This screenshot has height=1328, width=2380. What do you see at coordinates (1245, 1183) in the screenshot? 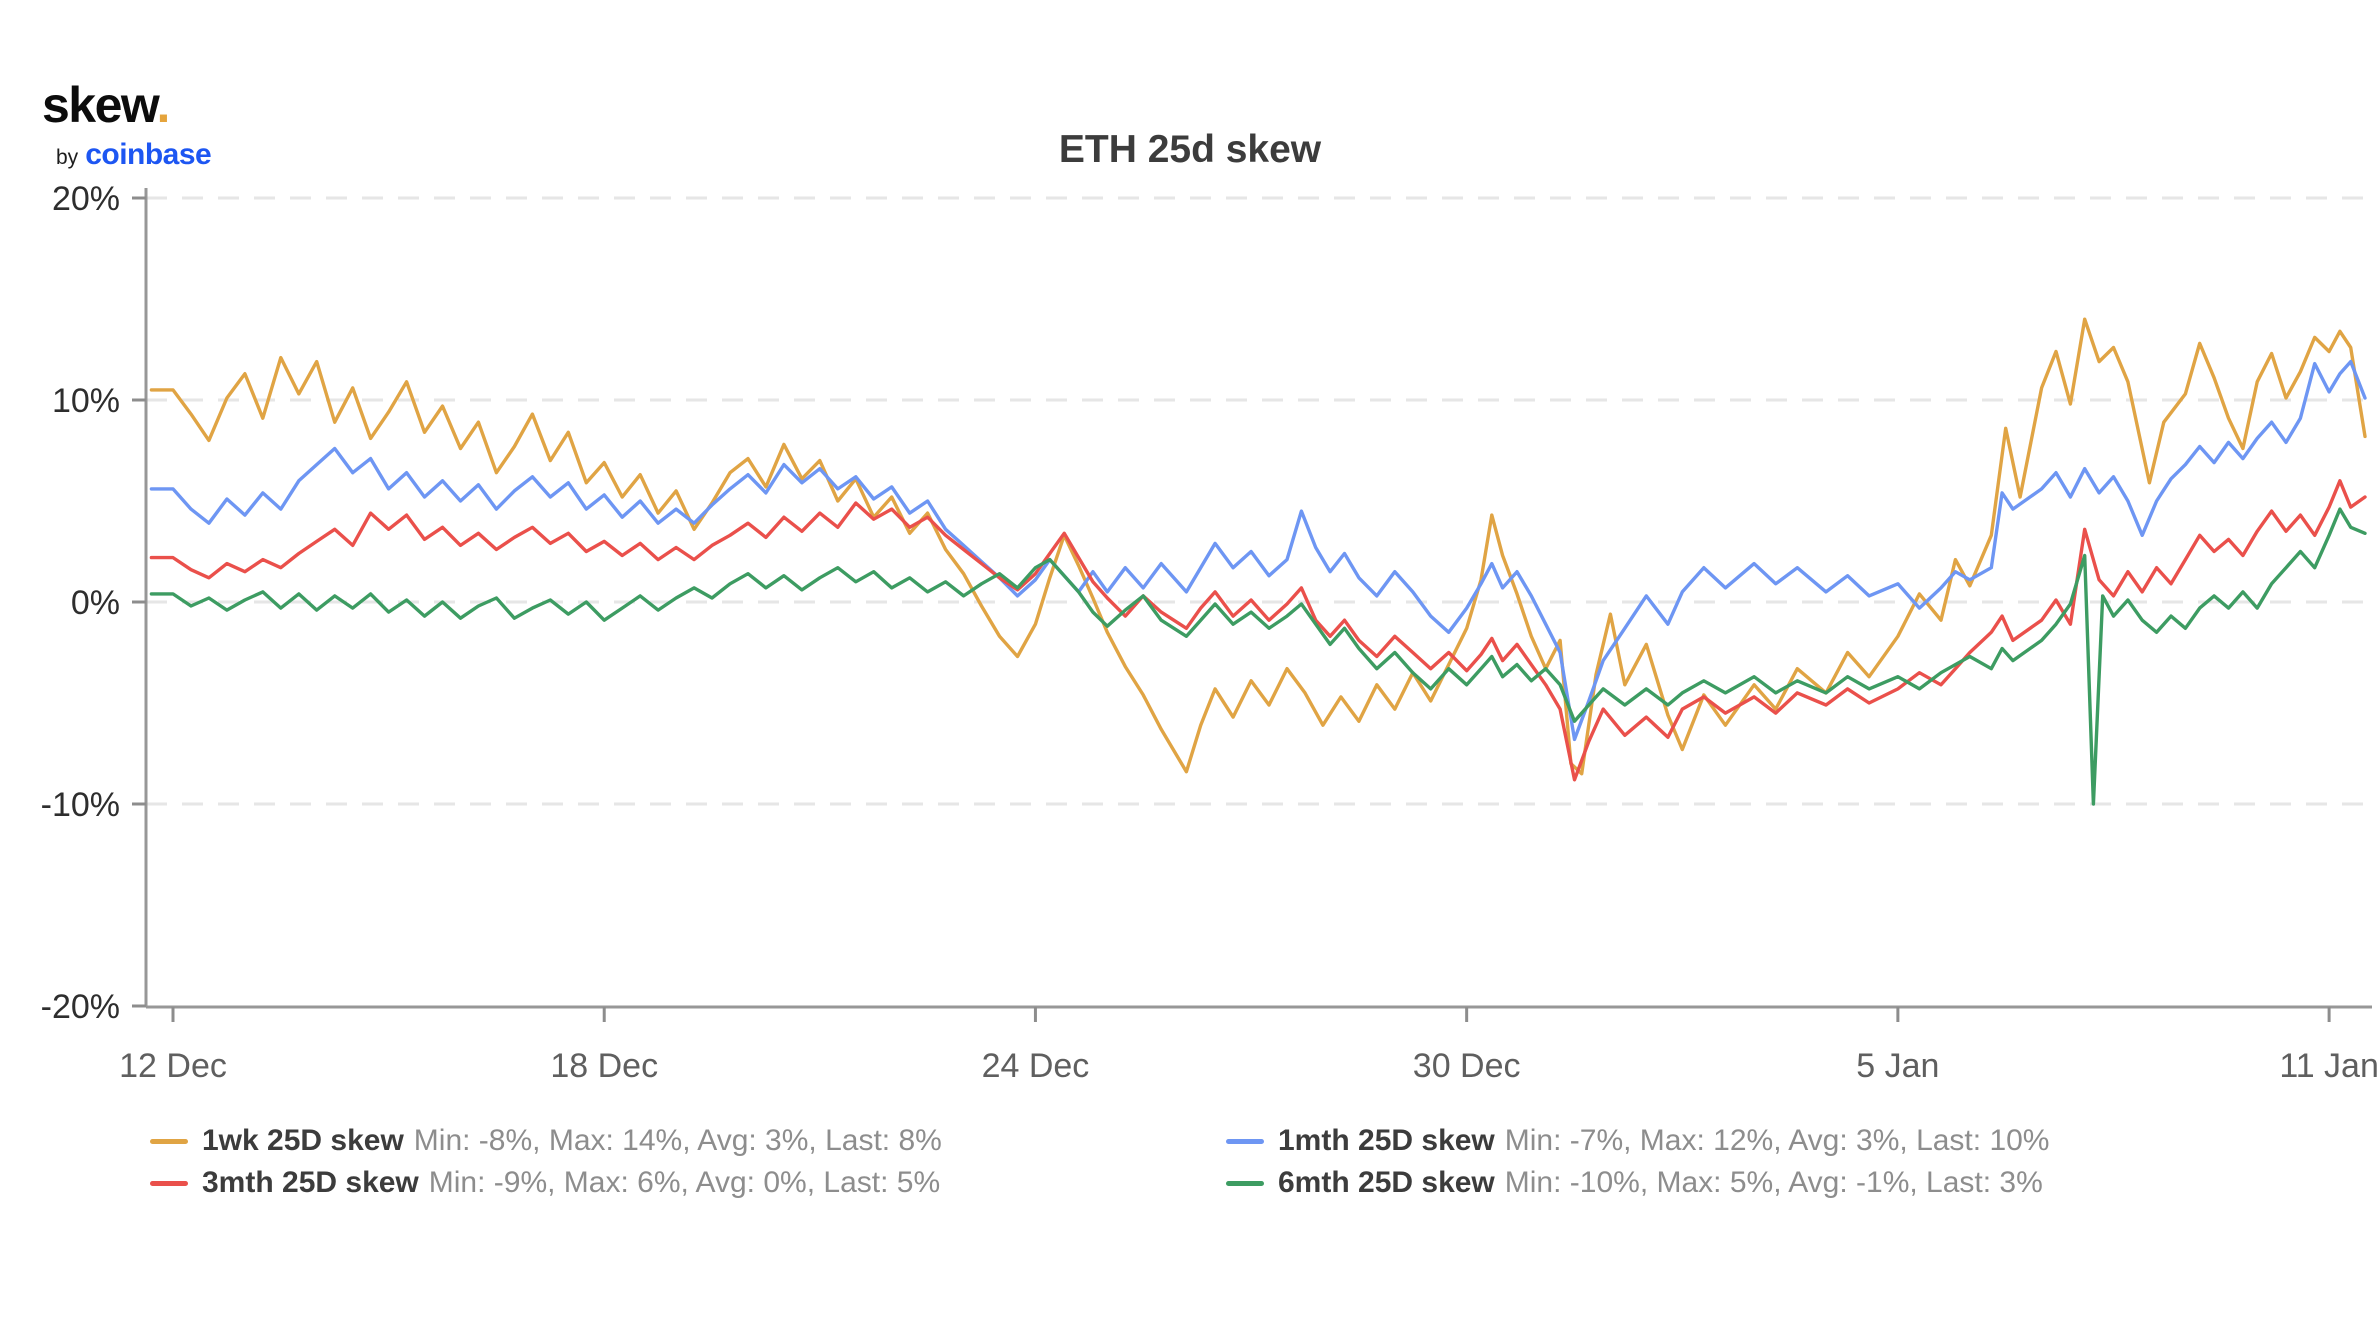
I see `legend-dash-6mth-icon` at bounding box center [1245, 1183].